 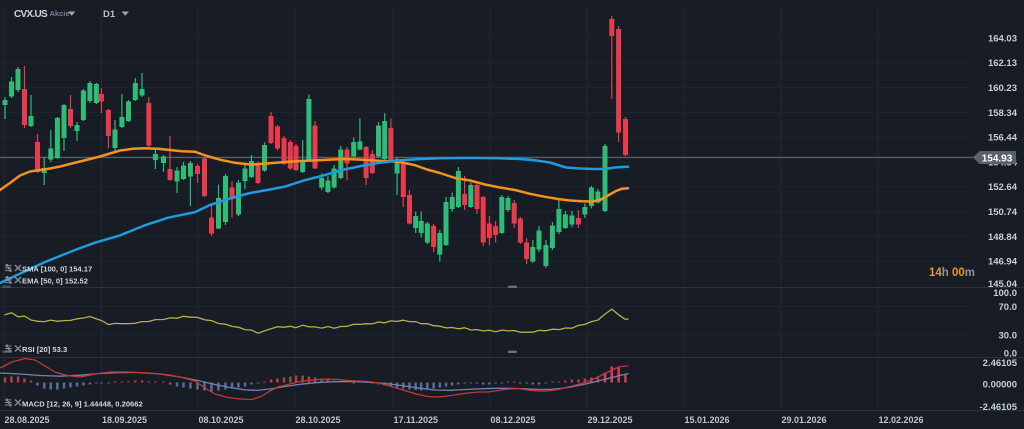 What do you see at coordinates (1002, 38) in the screenshot?
I see `svg-text: 164.03` at bounding box center [1002, 38].